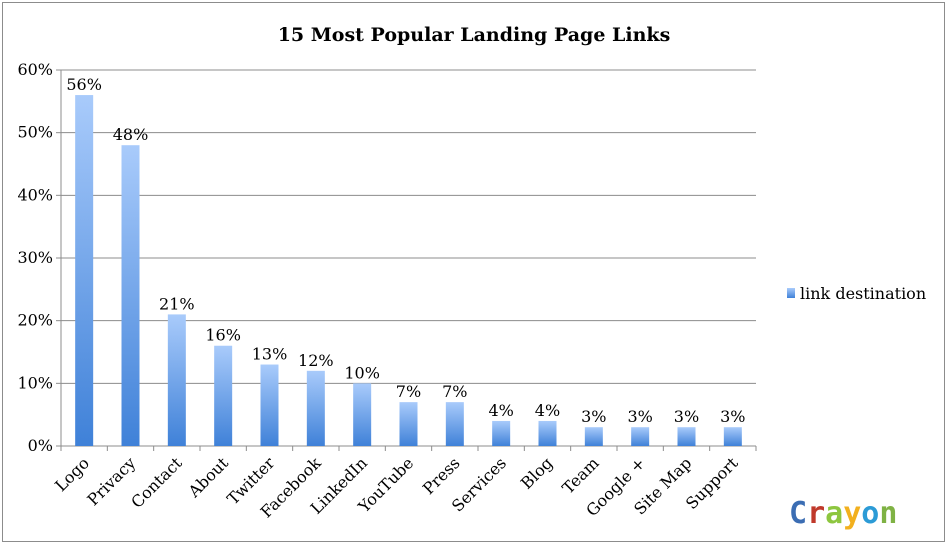 The height and width of the screenshot is (546, 949). Describe the element at coordinates (798, 513) in the screenshot. I see `logo-letter: C` at that location.